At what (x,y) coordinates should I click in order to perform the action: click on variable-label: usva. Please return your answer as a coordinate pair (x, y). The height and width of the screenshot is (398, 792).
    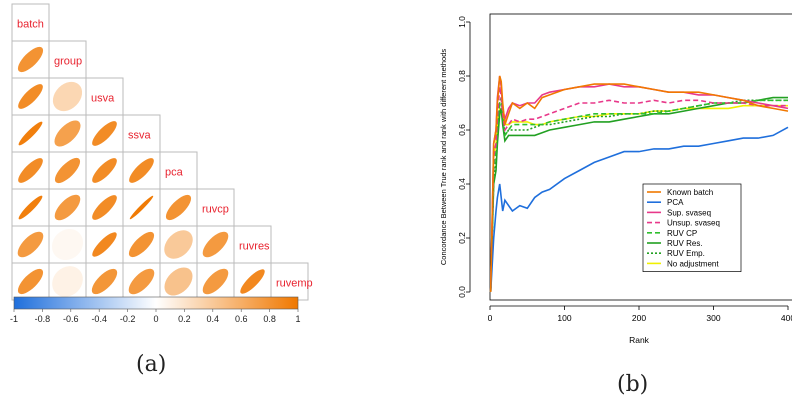
    Looking at the image, I should click on (103, 99).